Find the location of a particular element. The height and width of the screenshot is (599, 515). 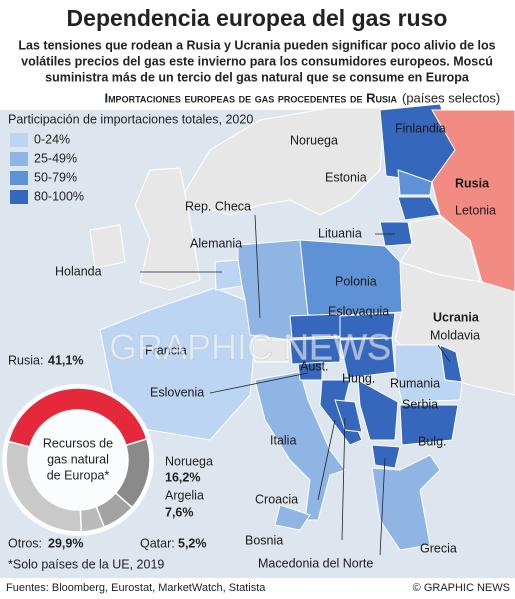

uk is located at coordinates (167, 229).